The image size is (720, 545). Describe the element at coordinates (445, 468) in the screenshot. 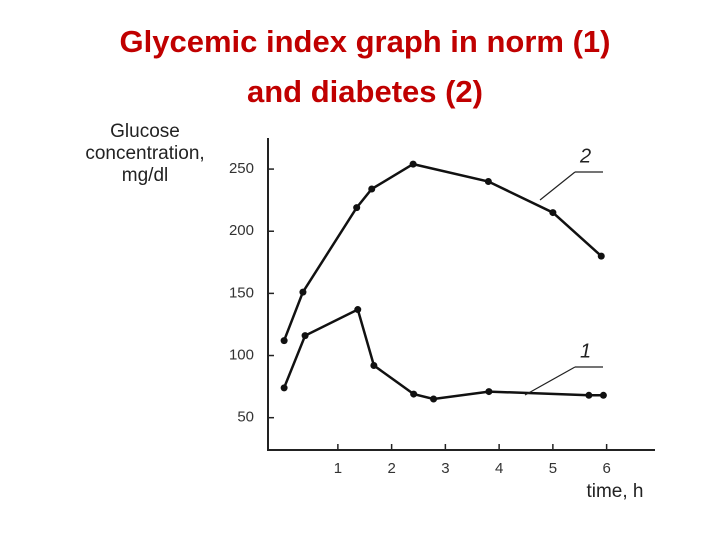

I see `x-tick-label: 3` at that location.